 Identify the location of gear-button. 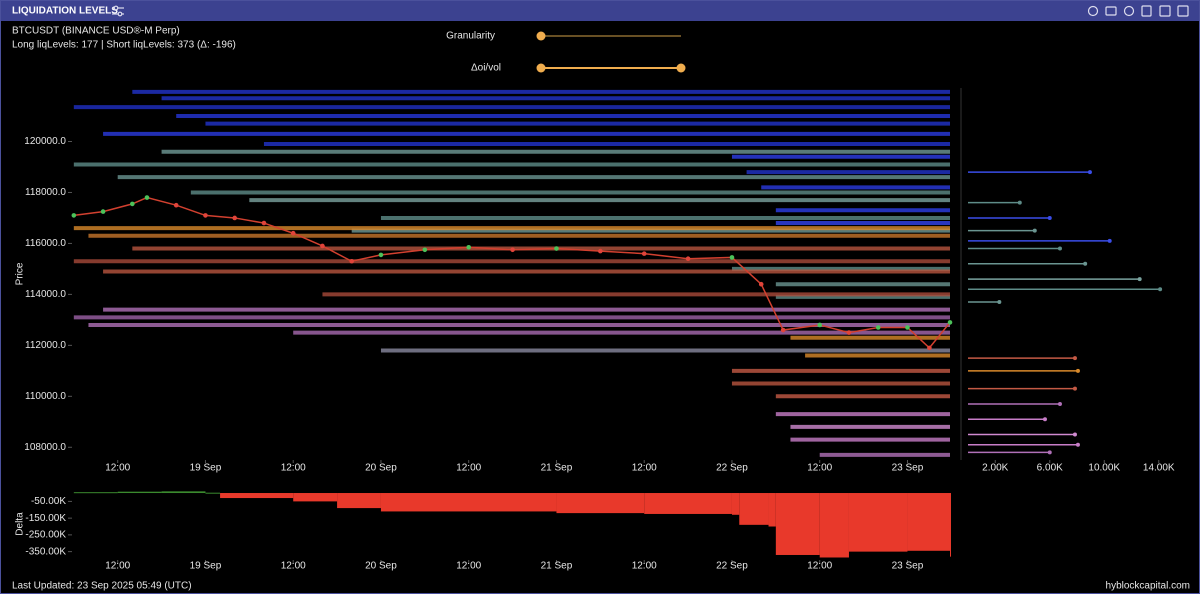
(1129, 11).